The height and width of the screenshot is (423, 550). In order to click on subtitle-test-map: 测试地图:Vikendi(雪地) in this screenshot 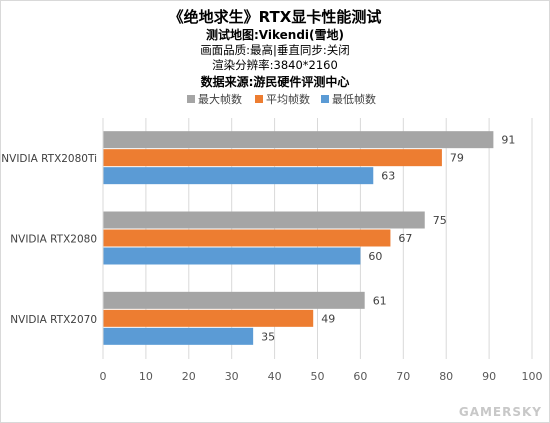, I will do `click(274, 35)`.